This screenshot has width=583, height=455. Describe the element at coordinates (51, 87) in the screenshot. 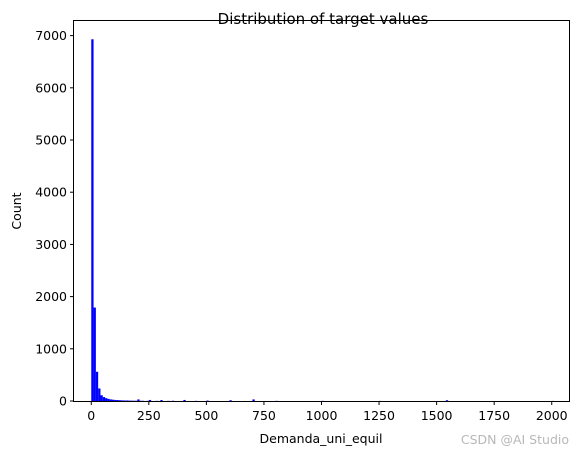

I see `y-tick-label: 6000` at that location.